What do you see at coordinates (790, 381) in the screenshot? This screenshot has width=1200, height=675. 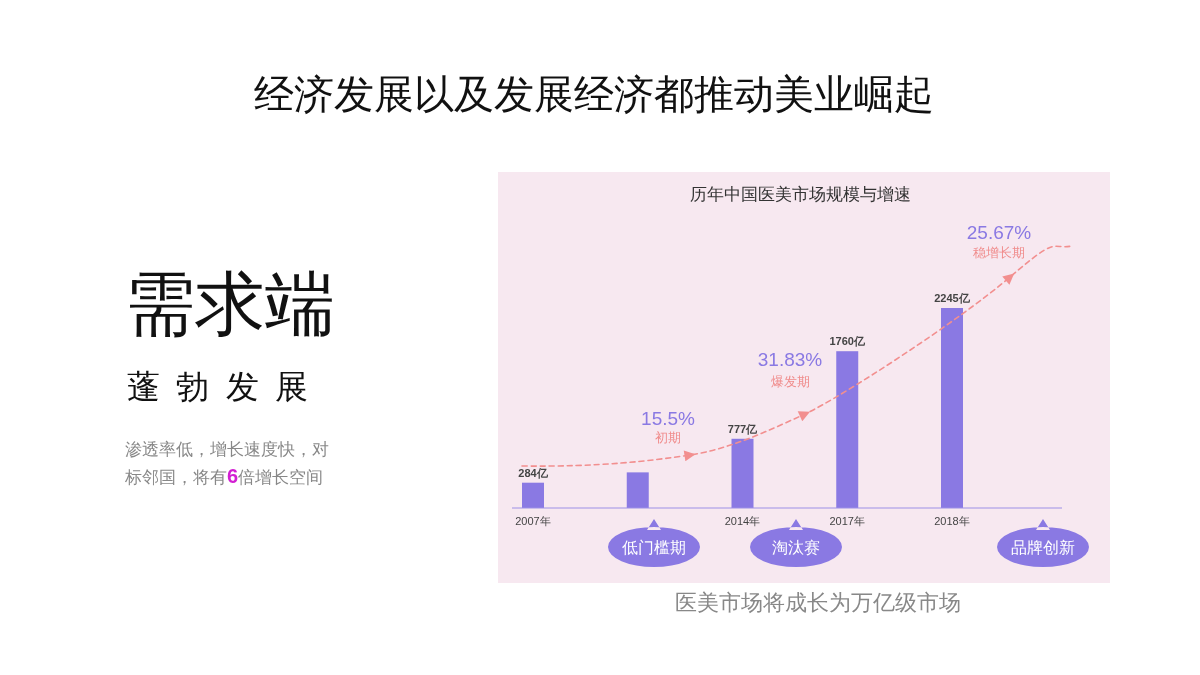 I see `annotation: 爆发期` at bounding box center [790, 381].